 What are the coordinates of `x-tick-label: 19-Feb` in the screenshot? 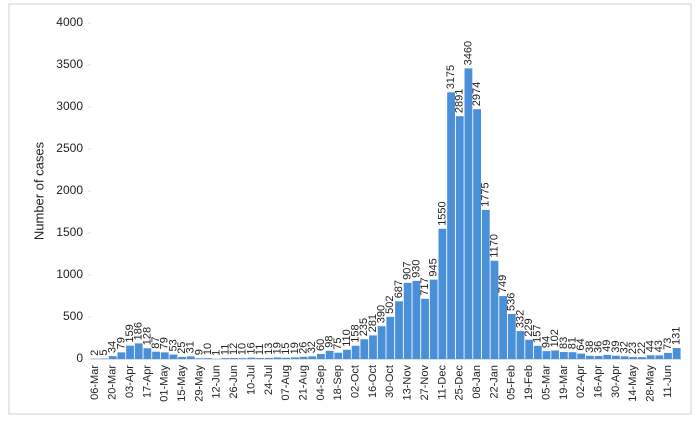 It's located at (529, 382).